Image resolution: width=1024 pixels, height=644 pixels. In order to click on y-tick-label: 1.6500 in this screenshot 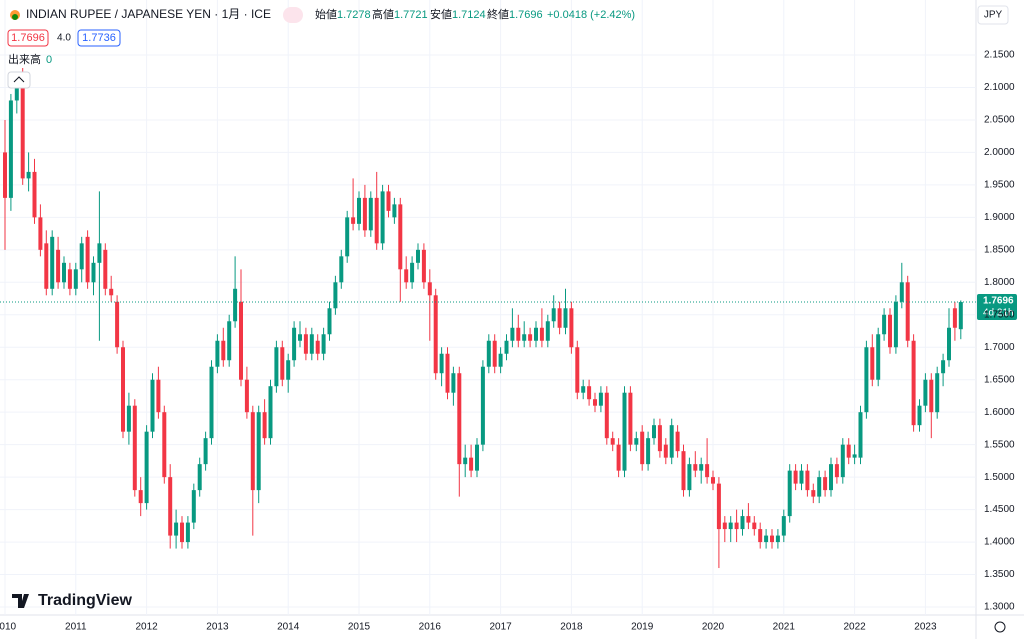, I will do `click(999, 379)`.